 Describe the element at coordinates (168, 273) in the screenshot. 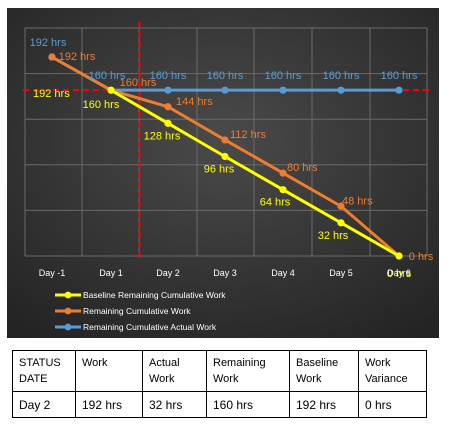

I see `x-tick-label: Day 2` at that location.